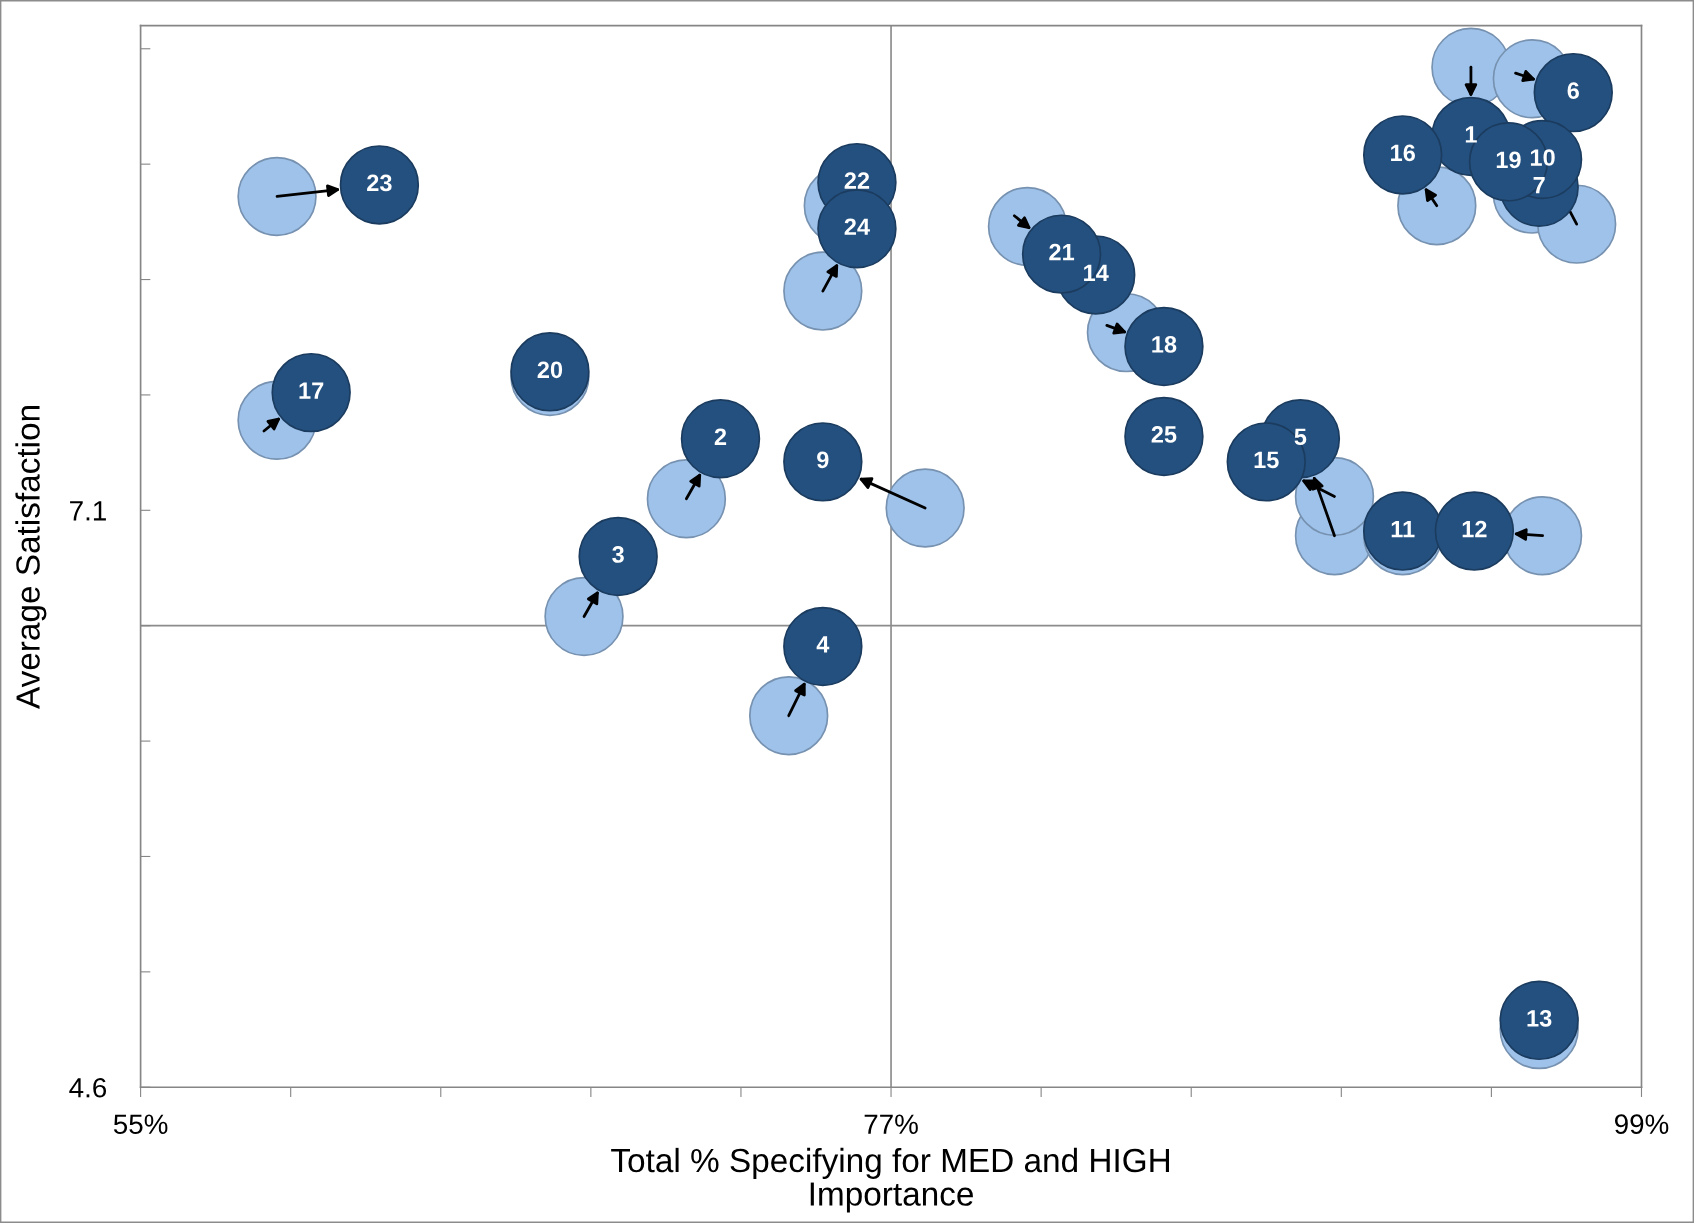 Image resolution: width=1694 pixels, height=1223 pixels. I want to click on annotation: 18, so click(1164, 344).